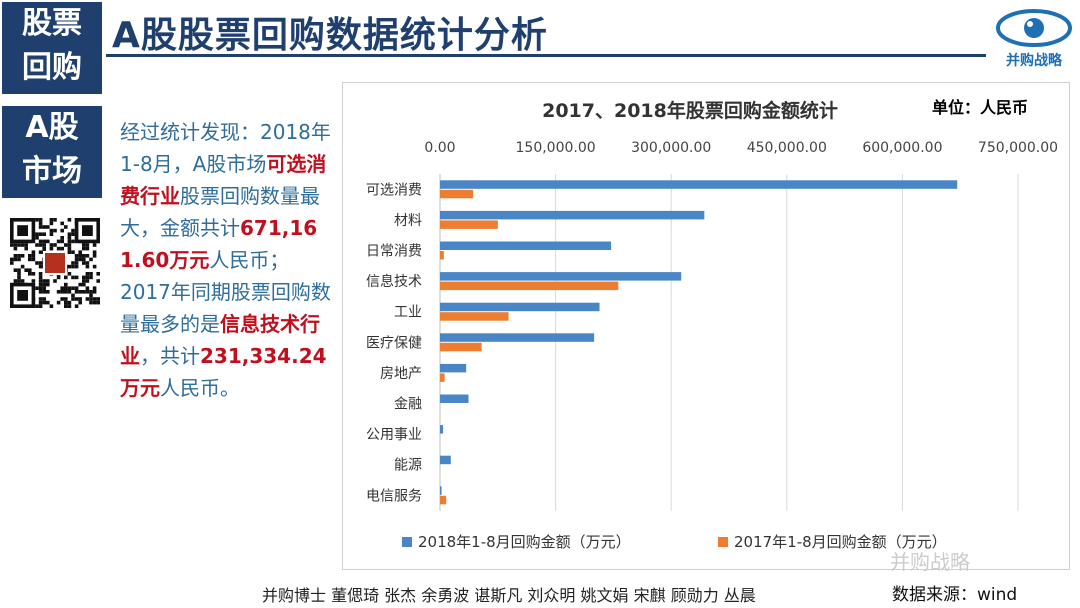  I want to click on y-category-label: 日常消费, so click(394, 252).